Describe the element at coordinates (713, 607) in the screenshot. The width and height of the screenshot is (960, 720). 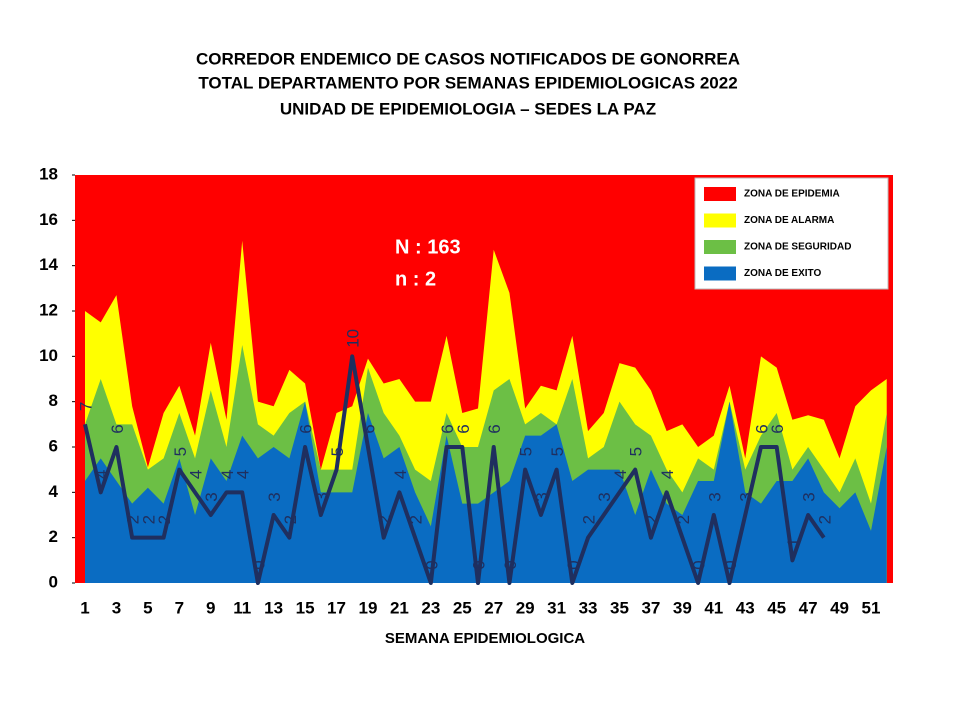
I see `x-tick-label: 41` at that location.